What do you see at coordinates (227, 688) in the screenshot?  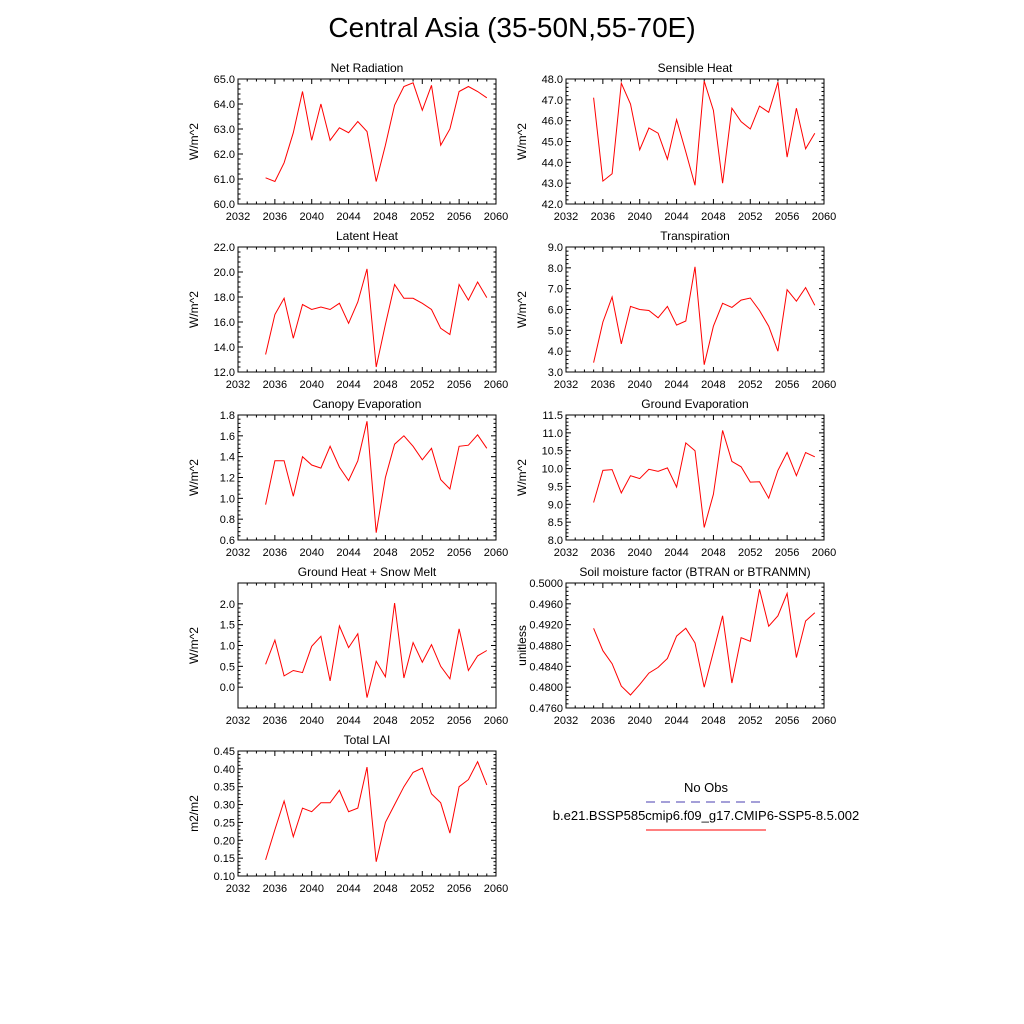 I see `y-tick-label: 0.0` at bounding box center [227, 688].